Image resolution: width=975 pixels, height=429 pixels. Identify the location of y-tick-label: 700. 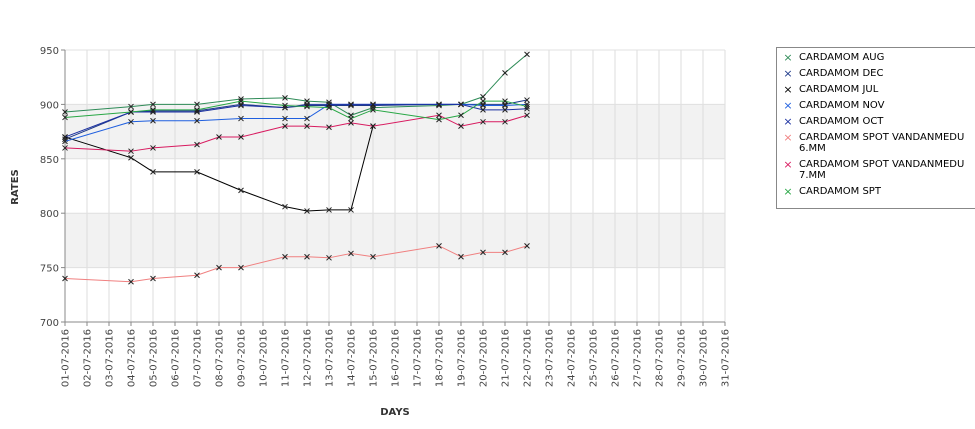
(49, 323).